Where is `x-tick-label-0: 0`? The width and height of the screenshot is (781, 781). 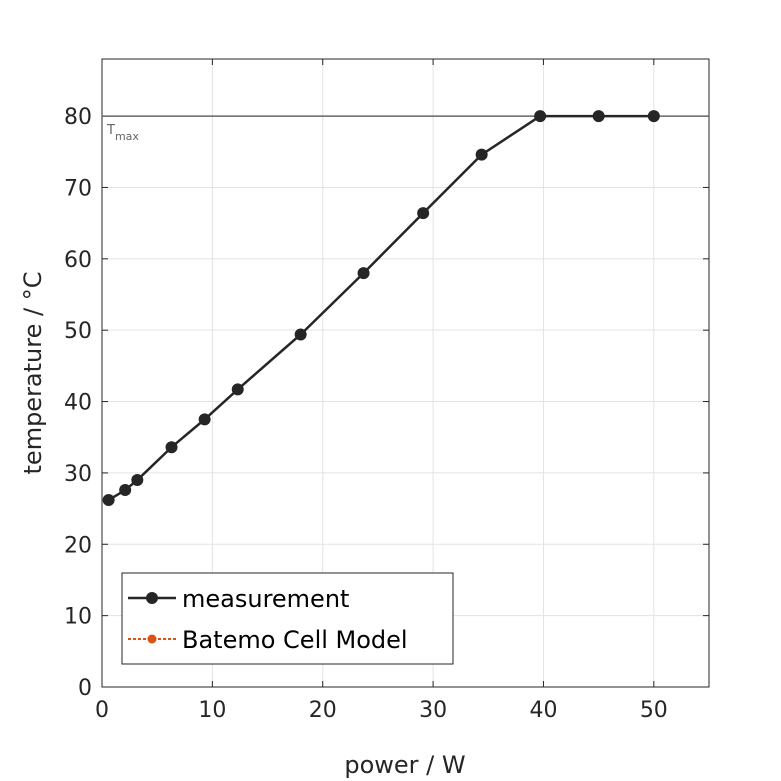 x-tick-label-0: 0 is located at coordinates (102, 710).